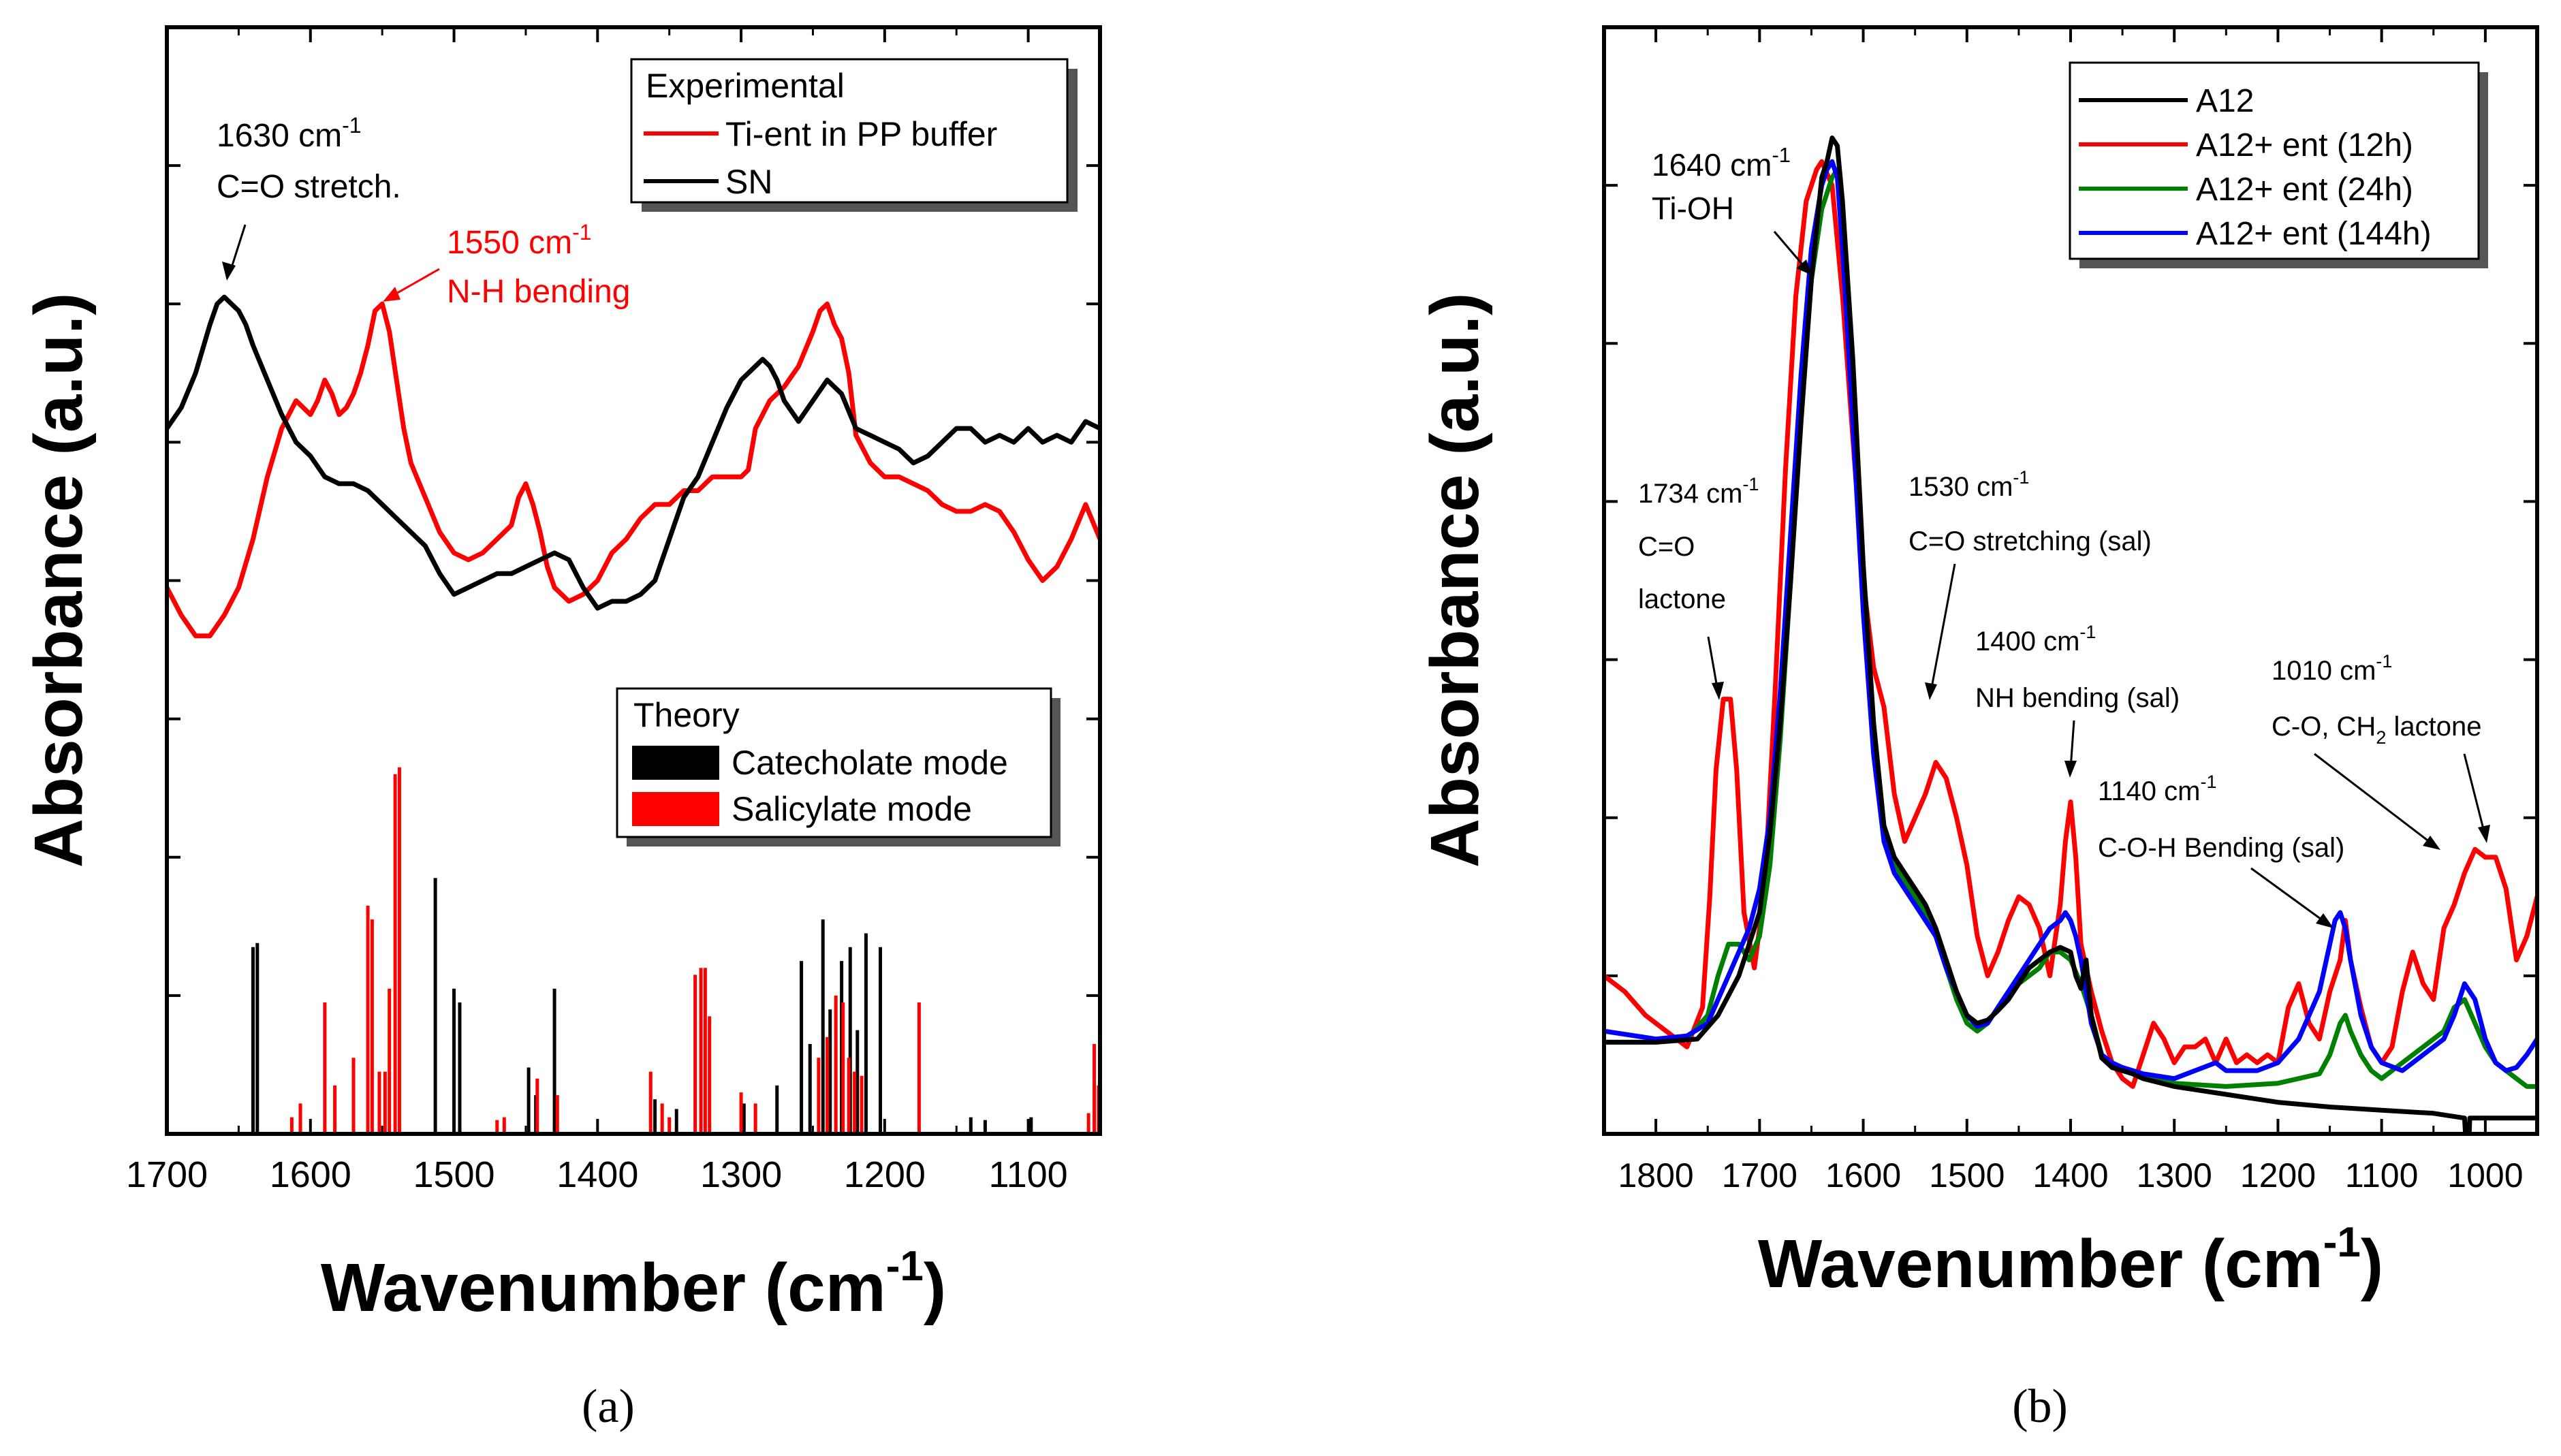 This screenshot has height=1456, width=2561. Describe the element at coordinates (633, 452) in the screenshot. I see `series-sn` at that location.